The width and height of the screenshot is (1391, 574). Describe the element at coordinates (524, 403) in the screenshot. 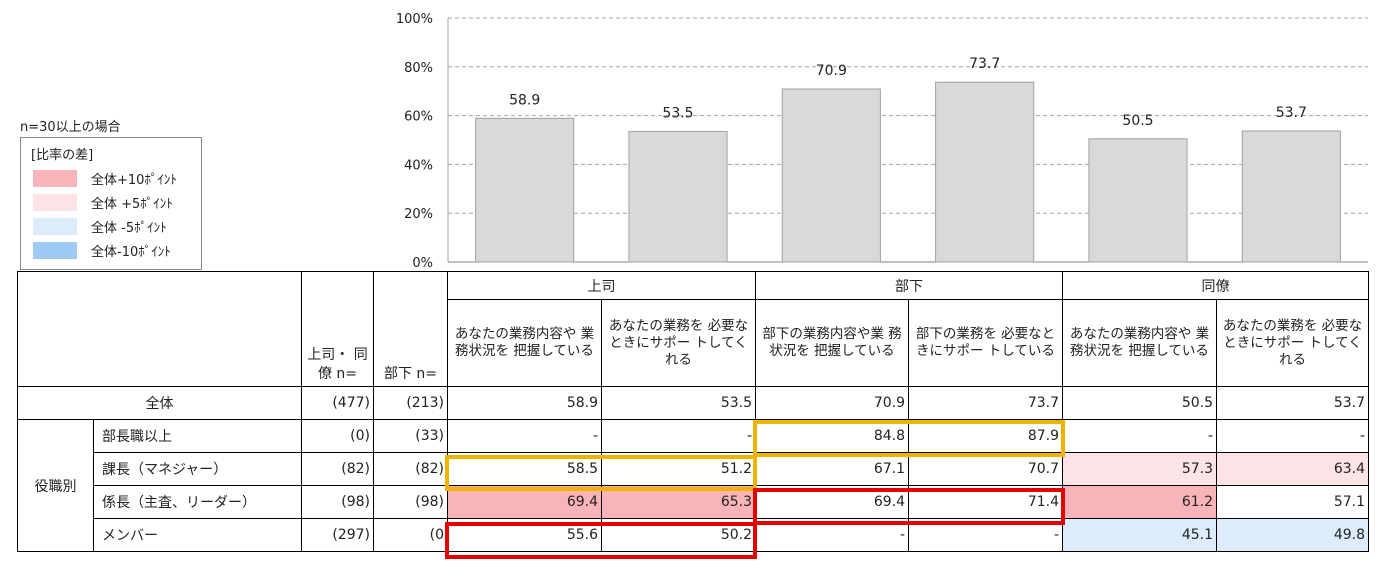

I see `table-cell: 58.9` at that location.